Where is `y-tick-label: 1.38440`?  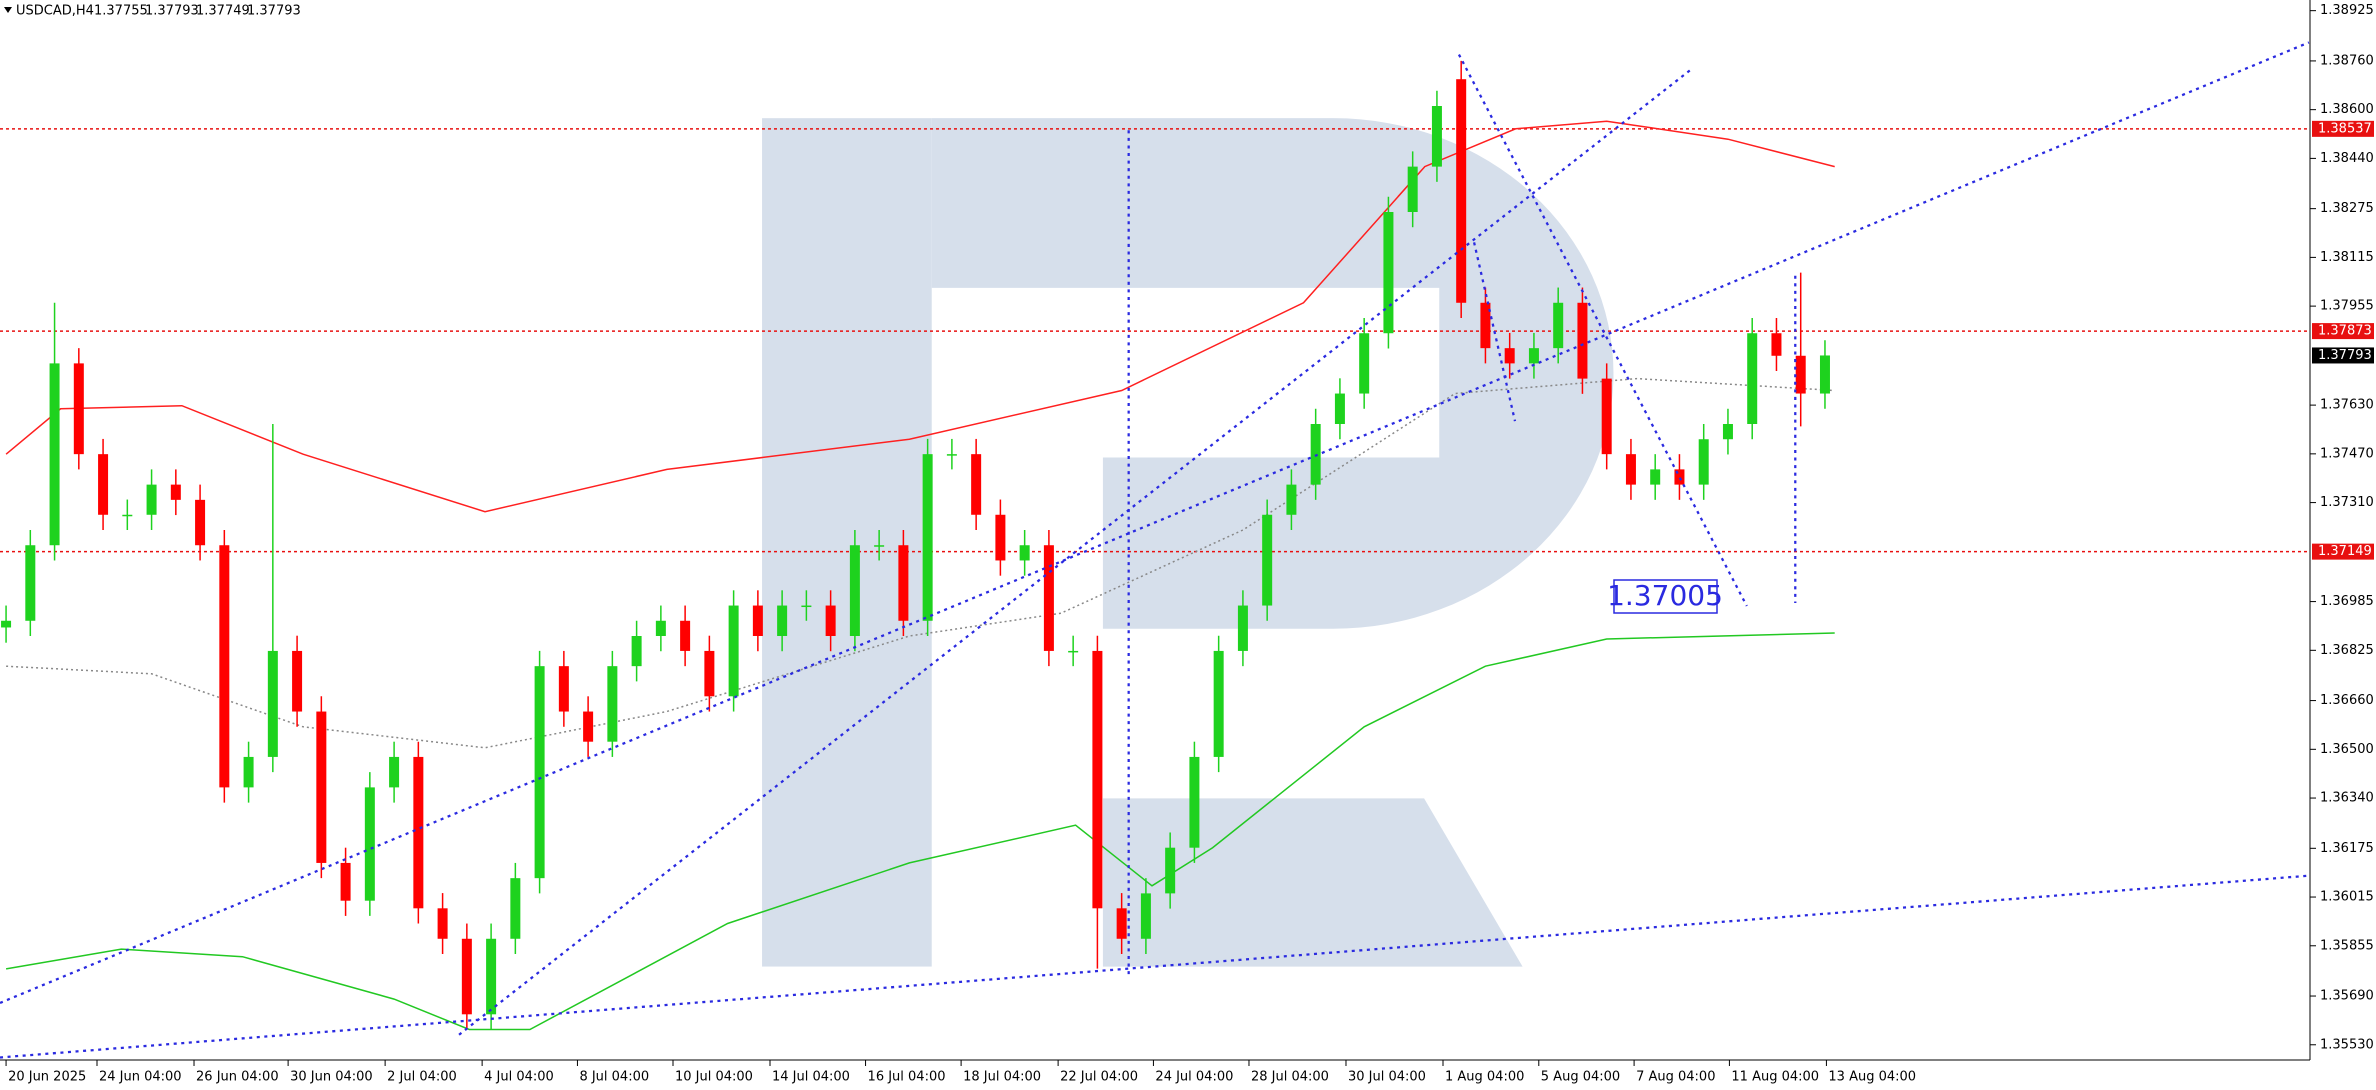 y-tick-label: 1.38440 is located at coordinates (2347, 158).